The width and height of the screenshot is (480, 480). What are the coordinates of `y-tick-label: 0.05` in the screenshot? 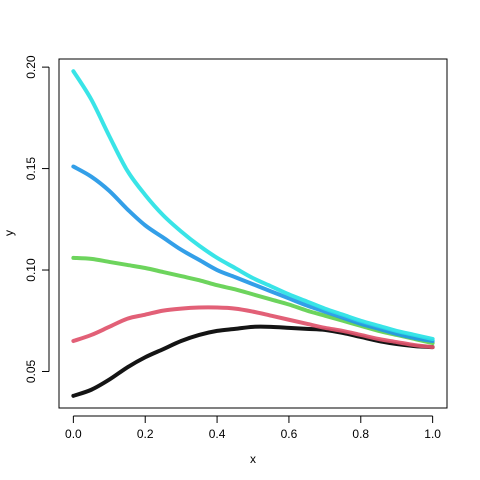 It's located at (31, 371).